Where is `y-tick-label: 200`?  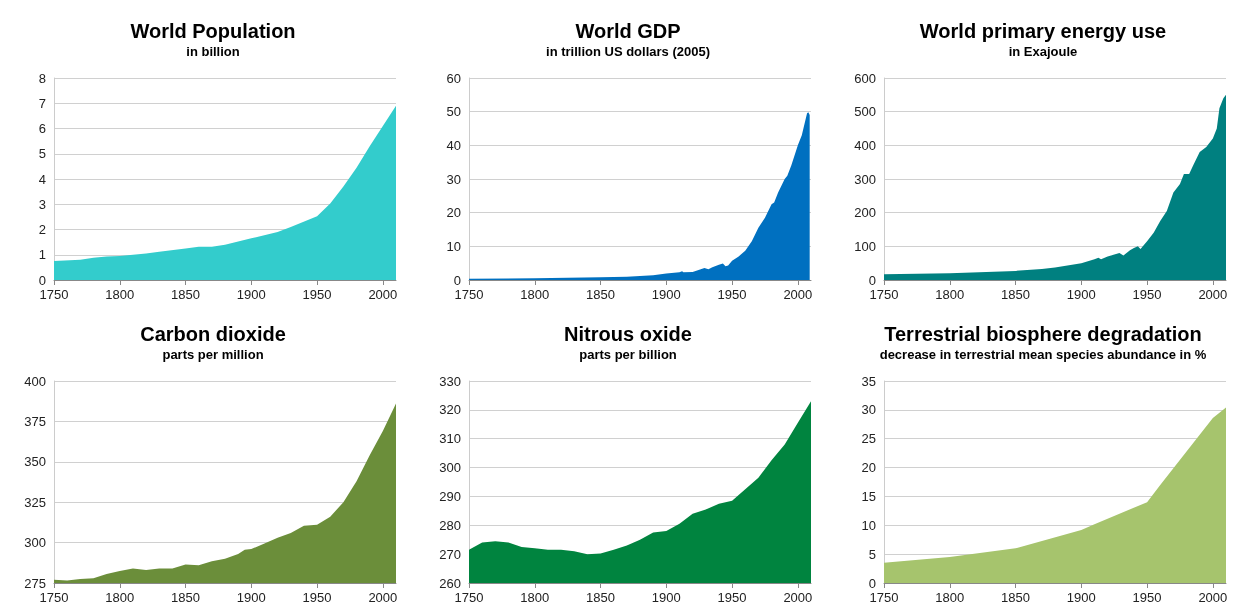
y-tick-label: 200 is located at coordinates (865, 213).